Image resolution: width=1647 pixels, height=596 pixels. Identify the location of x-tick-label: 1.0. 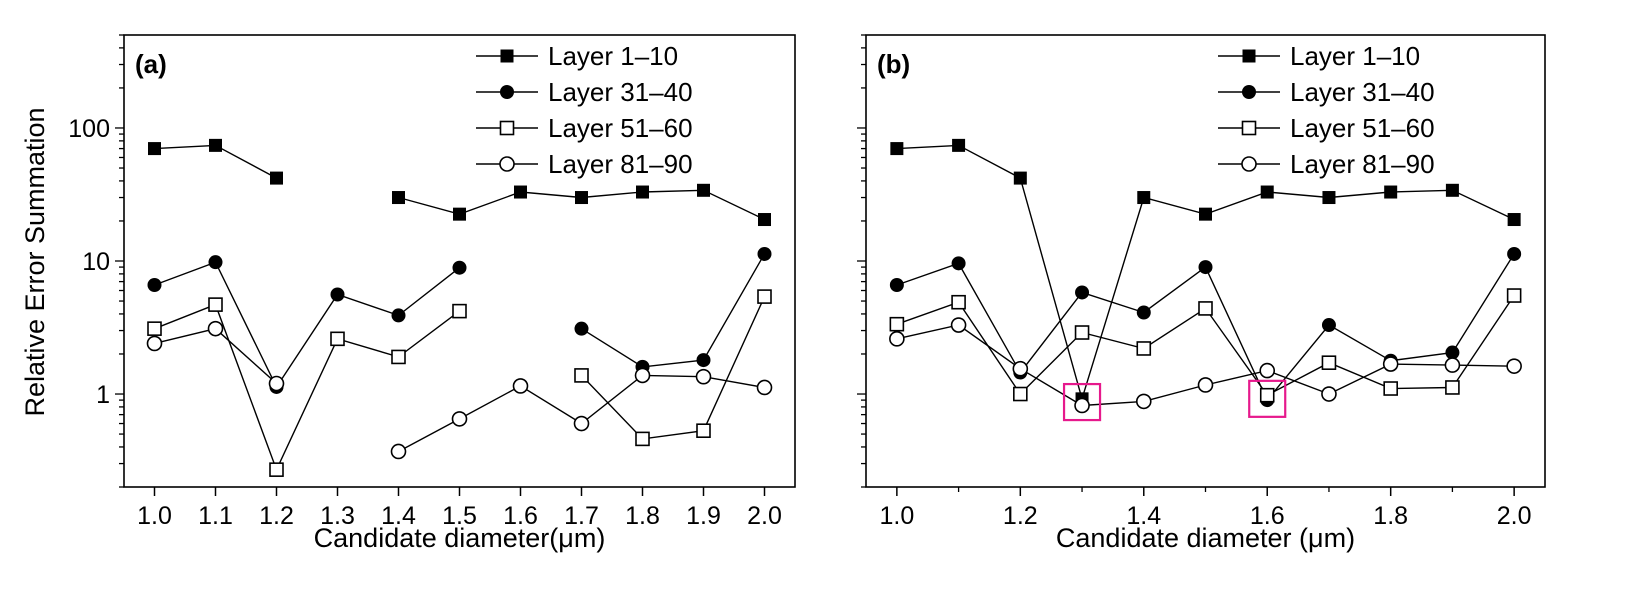
(896, 516).